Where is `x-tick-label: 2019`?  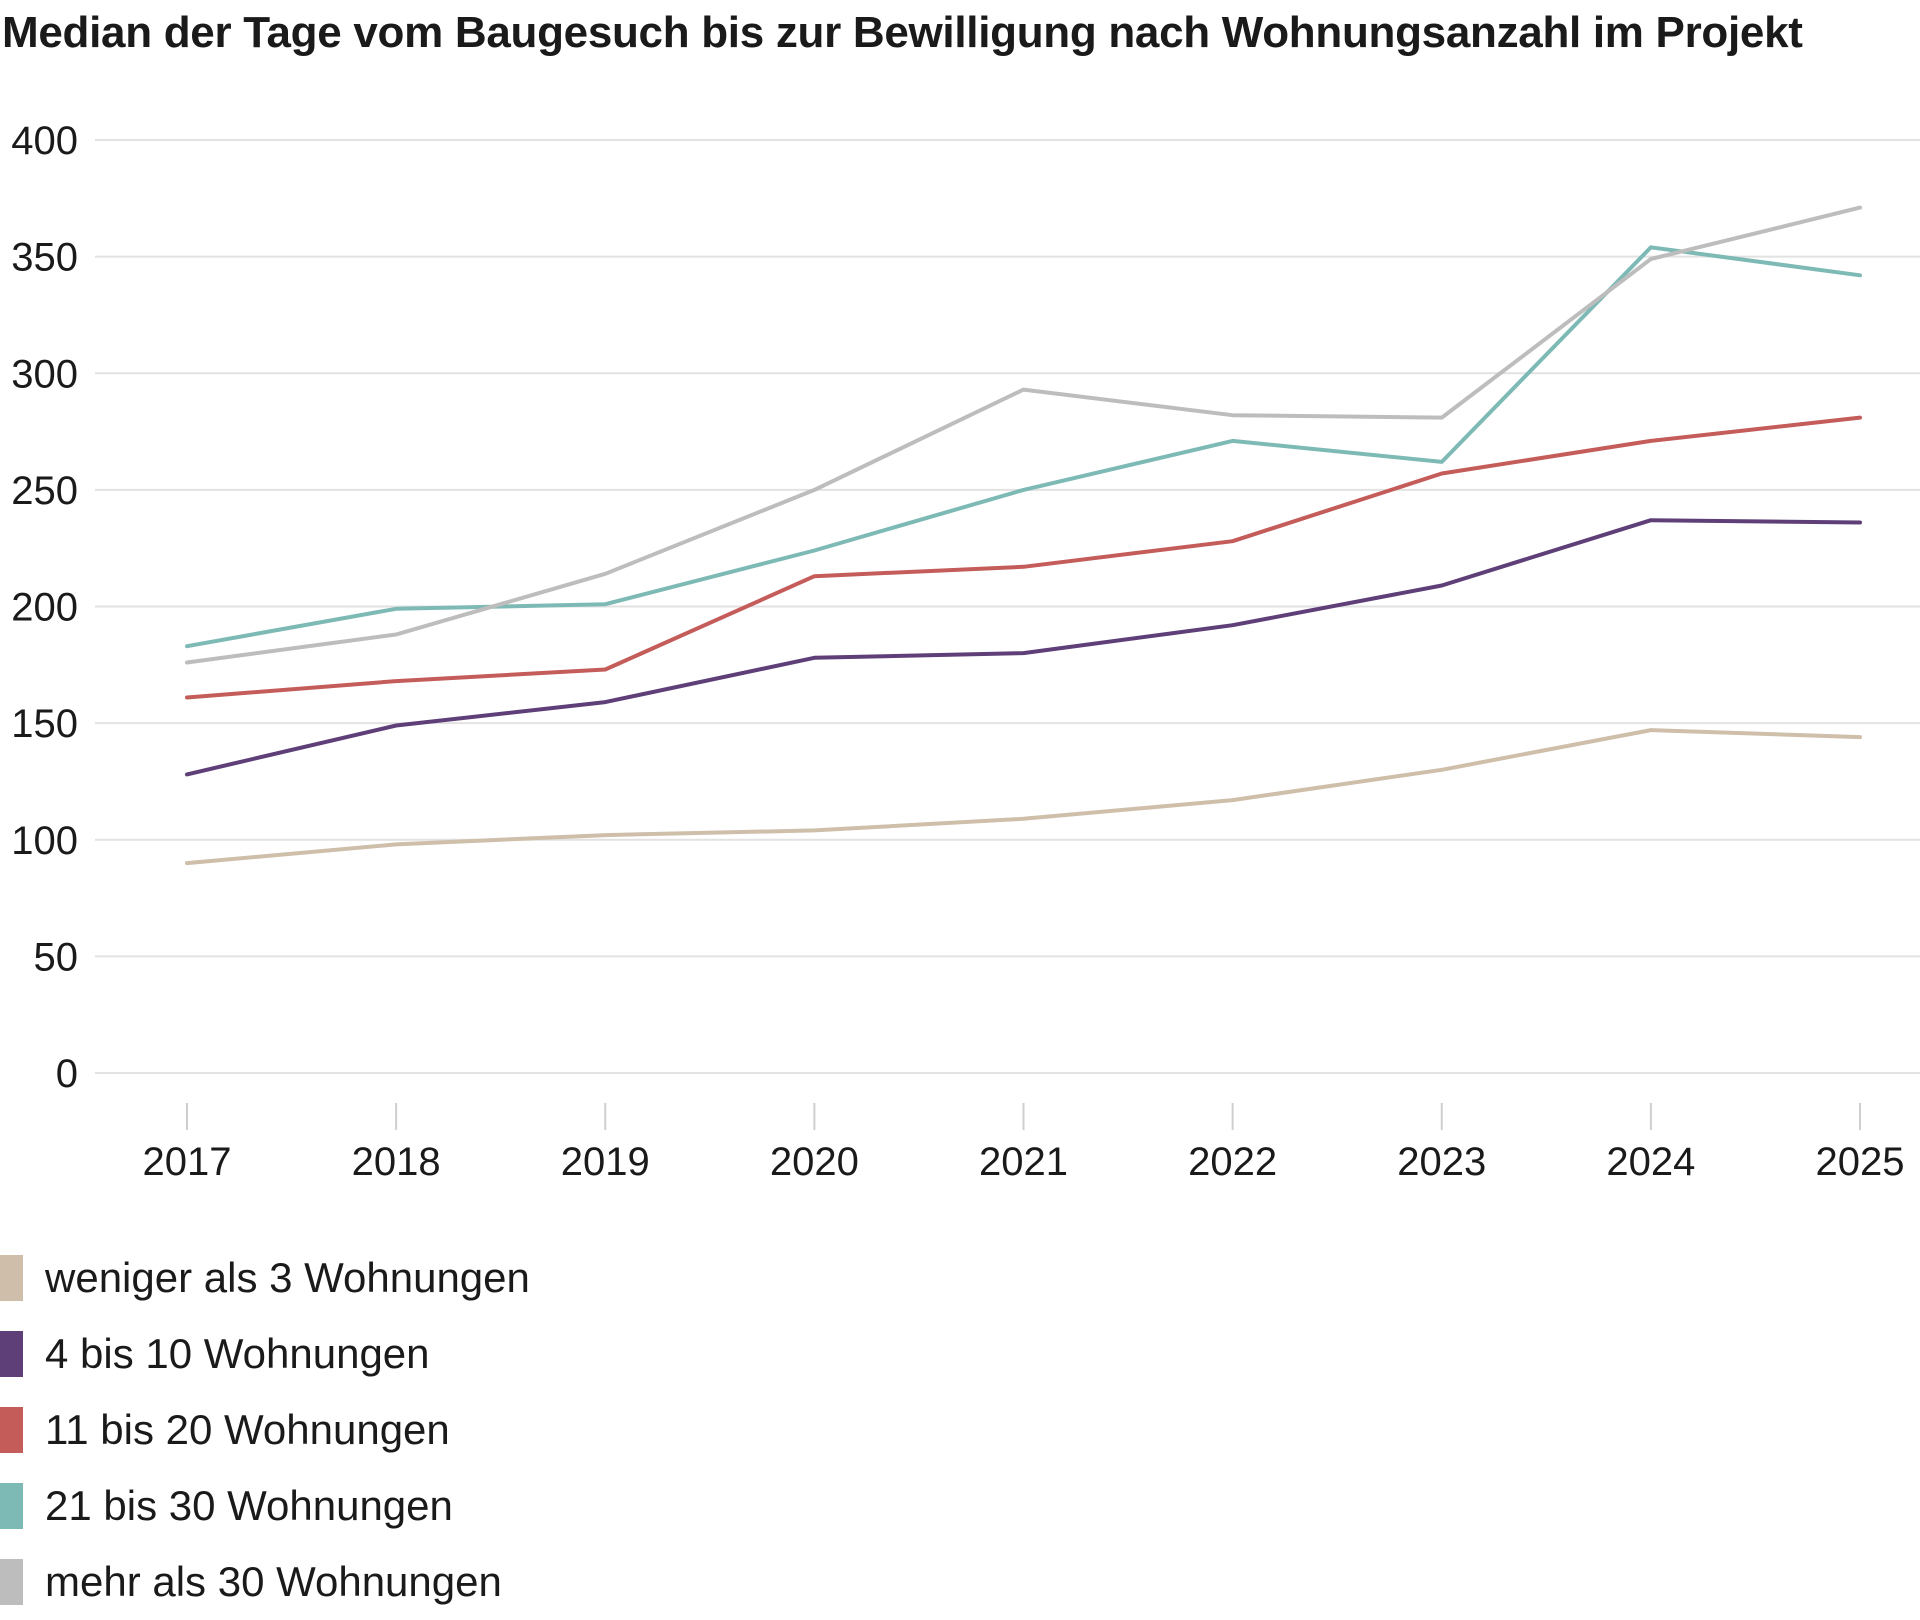 x-tick-label: 2019 is located at coordinates (605, 1162).